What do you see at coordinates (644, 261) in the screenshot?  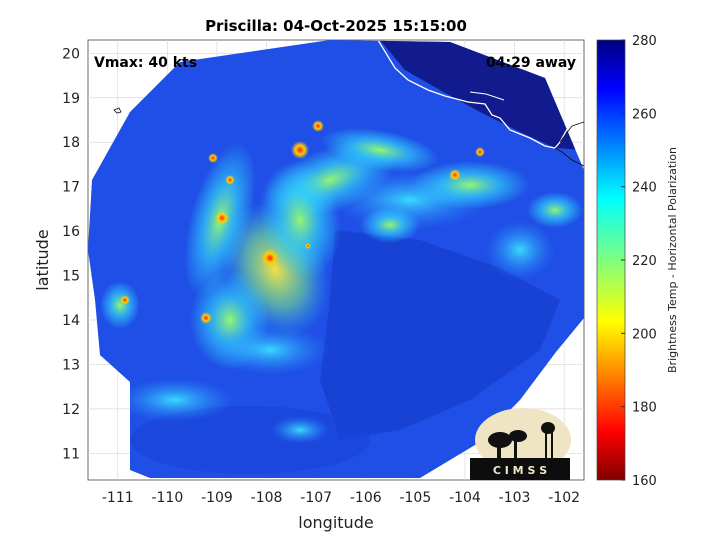 I see `colorbar-tick-label: 220` at bounding box center [644, 261].